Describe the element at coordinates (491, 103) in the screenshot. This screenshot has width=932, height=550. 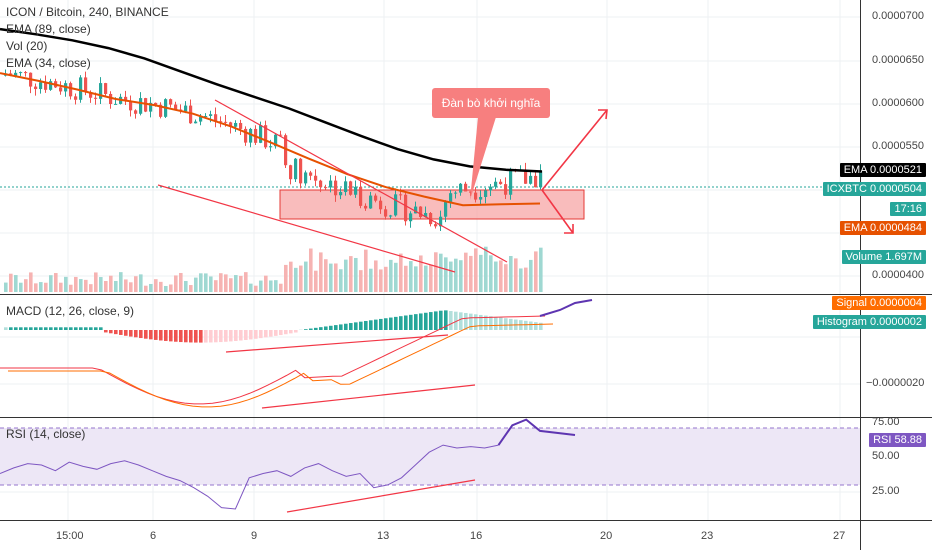
I see `annotation-callout: Đàn bò khởi nghĩa` at that location.